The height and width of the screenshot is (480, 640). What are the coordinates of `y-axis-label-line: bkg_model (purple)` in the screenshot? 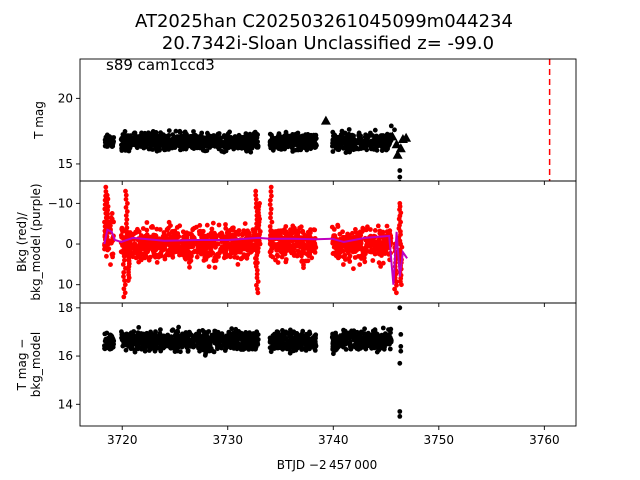 It's located at (36, 241).